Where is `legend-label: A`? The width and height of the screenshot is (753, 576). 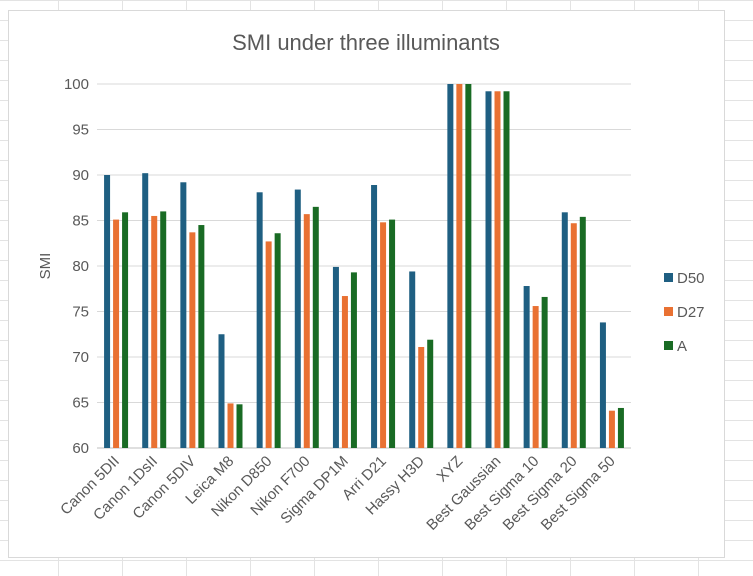 legend-label: A is located at coordinates (682, 346).